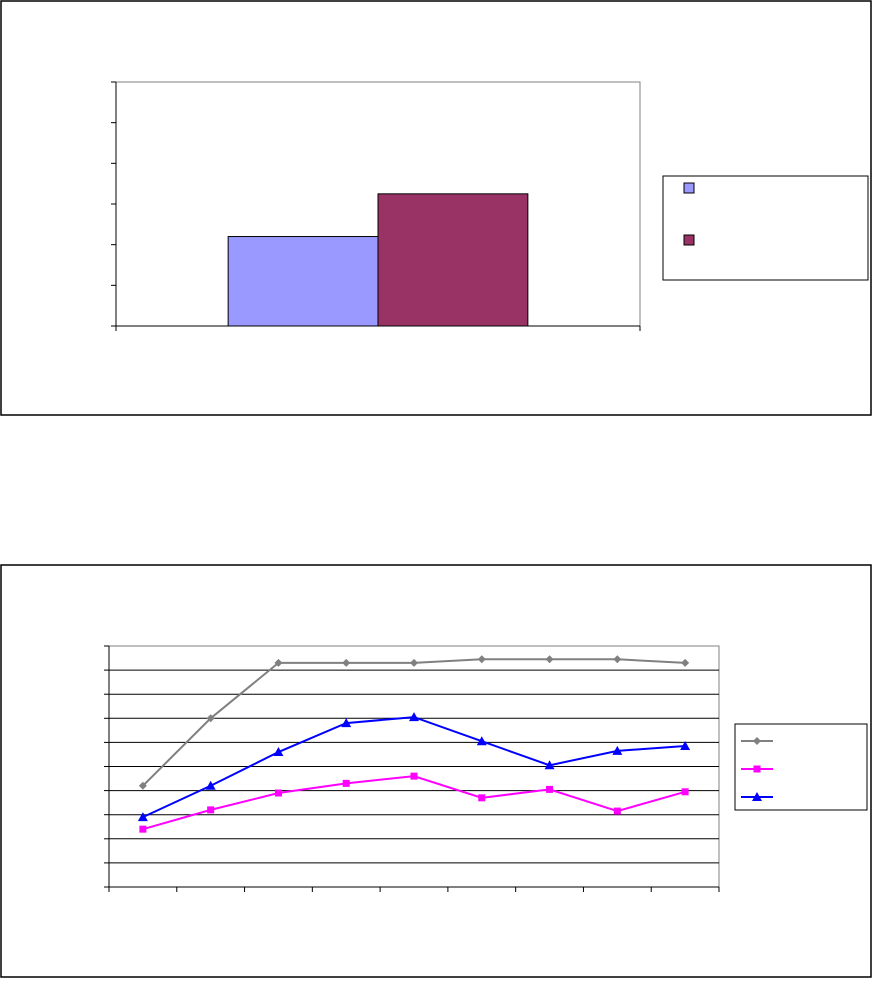 Image resolution: width=873 pixels, height=984 pixels. Describe the element at coordinates (689, 214) in the screenshot. I see `bar-chart-legend-entries` at that location.